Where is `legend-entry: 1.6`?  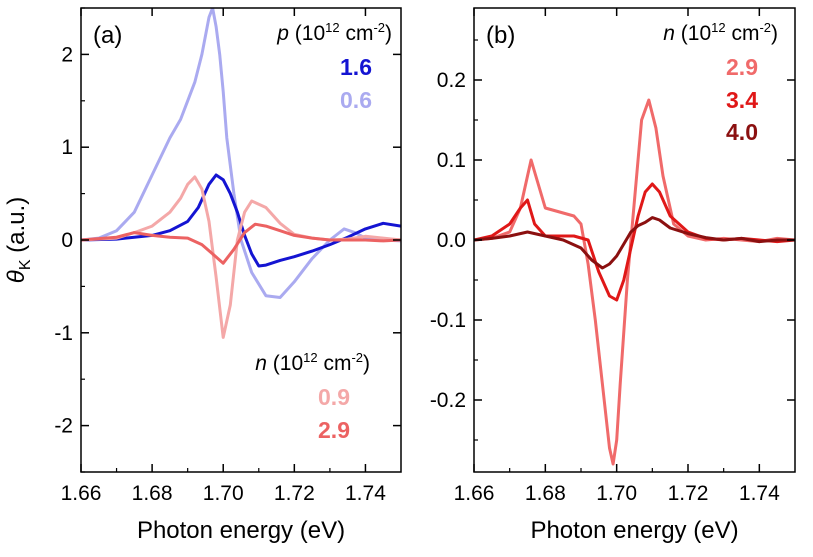
legend-entry: 1.6 is located at coordinates (356, 67).